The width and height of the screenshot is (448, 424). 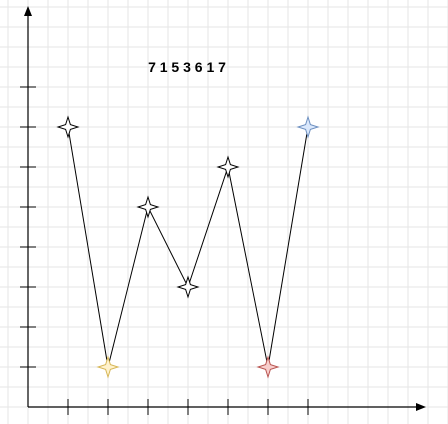 What do you see at coordinates (28, 11) in the screenshot?
I see `y-axis-arrow` at bounding box center [28, 11].